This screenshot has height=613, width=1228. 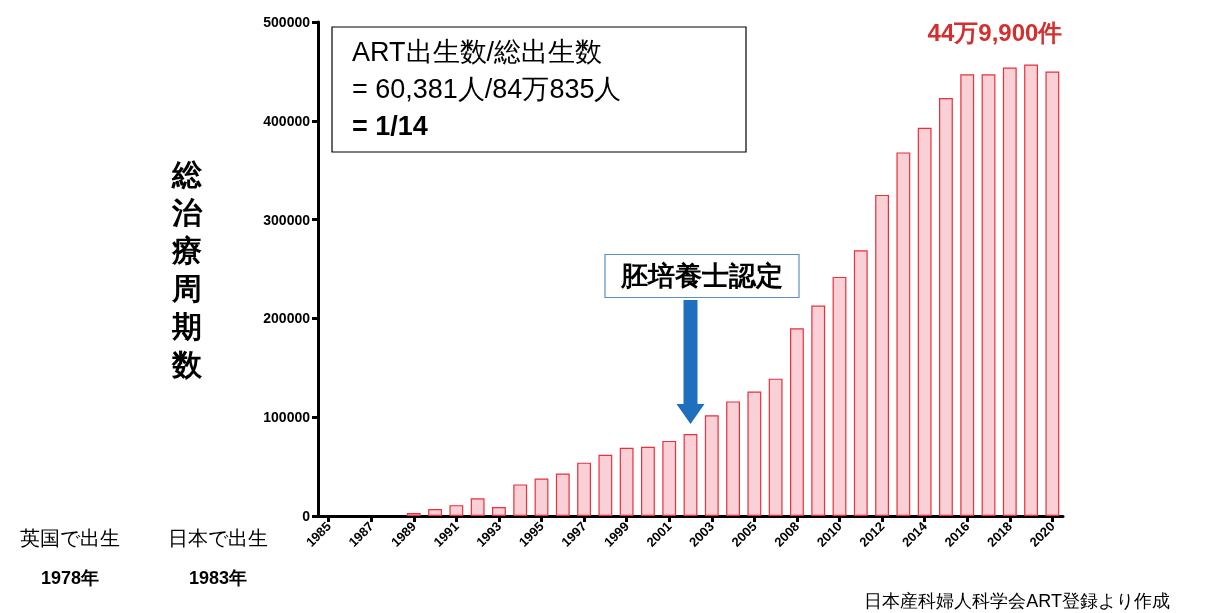 I want to click on annotation: 44万9,900件, so click(x=995, y=32).